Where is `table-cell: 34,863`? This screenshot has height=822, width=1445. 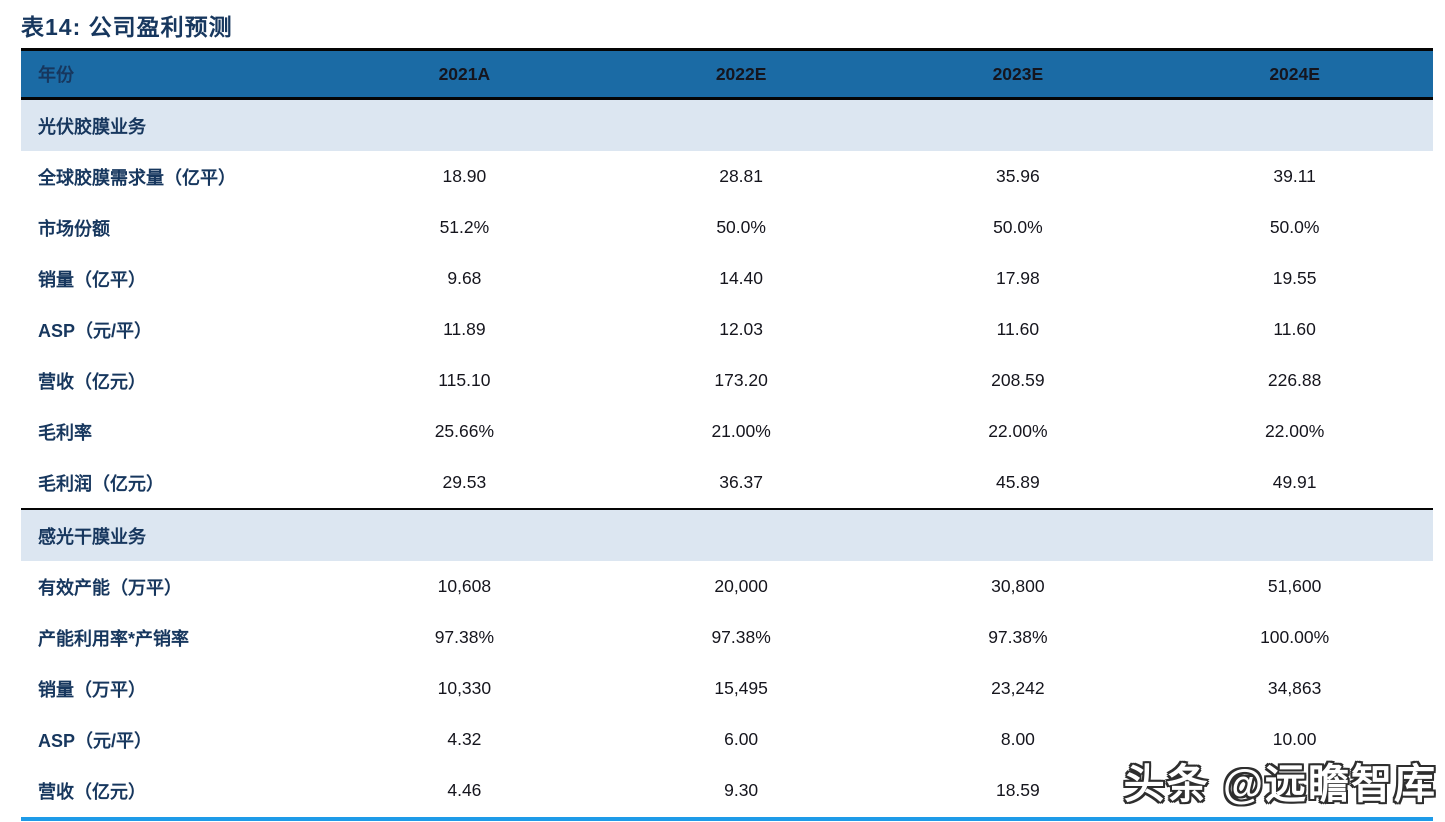
table-cell: 34,863 is located at coordinates (1294, 688).